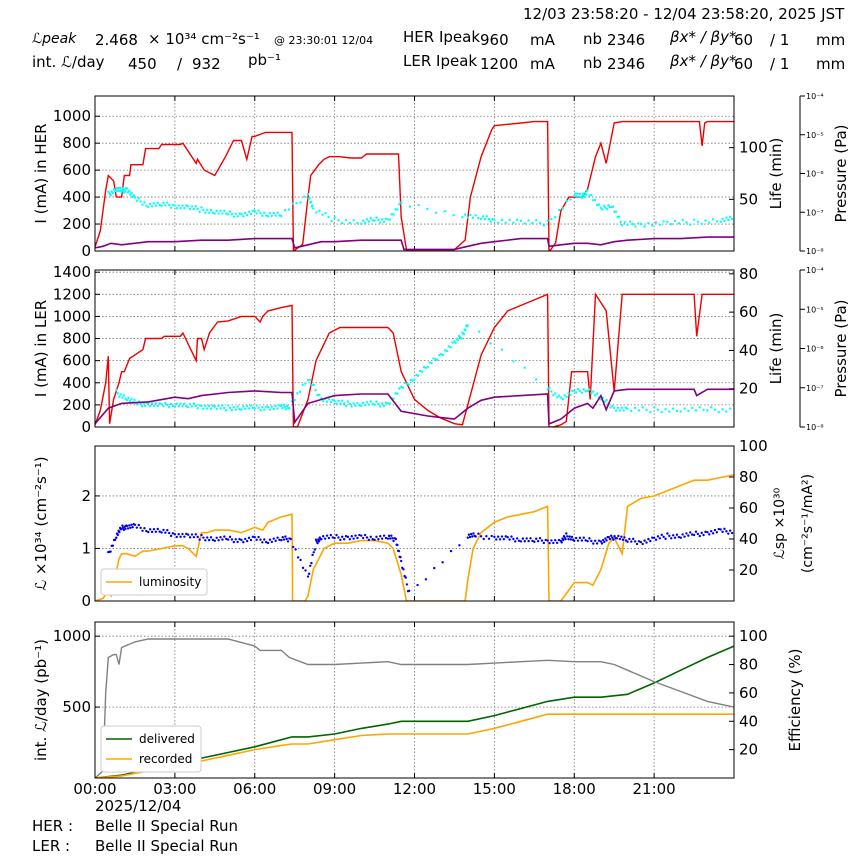 The height and width of the screenshot is (864, 864). Describe the element at coordinates (414, 789) in the screenshot. I see `panel-integrated-xtick-label: 12:00` at that location.